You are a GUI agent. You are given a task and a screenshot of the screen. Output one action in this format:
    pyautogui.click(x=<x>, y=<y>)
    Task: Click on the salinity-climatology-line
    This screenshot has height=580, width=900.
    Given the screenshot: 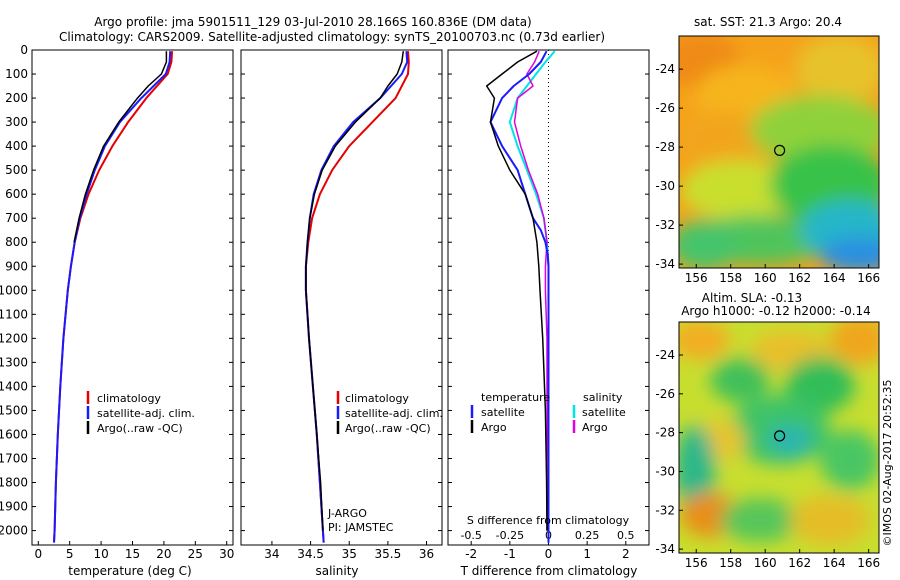 What is the action you would take?
    pyautogui.click(x=357, y=297)
    